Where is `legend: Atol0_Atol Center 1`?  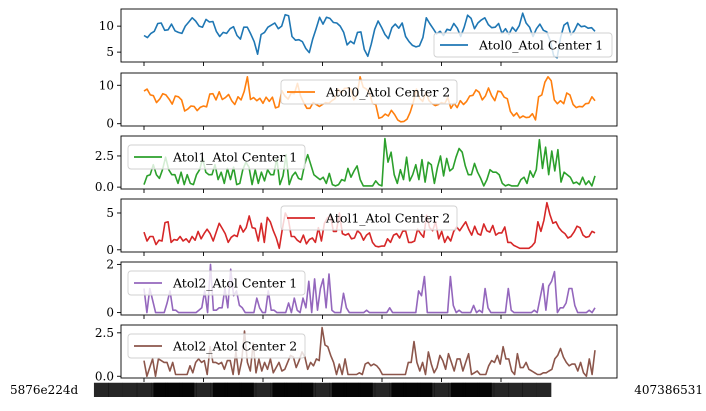 legend: Atol0_Atol Center 1 is located at coordinates (523, 45).